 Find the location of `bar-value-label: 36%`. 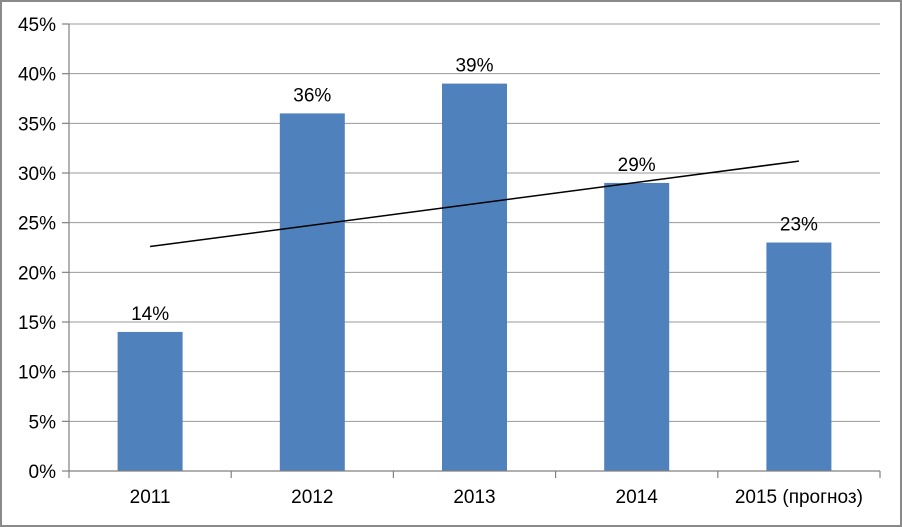

bar-value-label: 36% is located at coordinates (312, 95).